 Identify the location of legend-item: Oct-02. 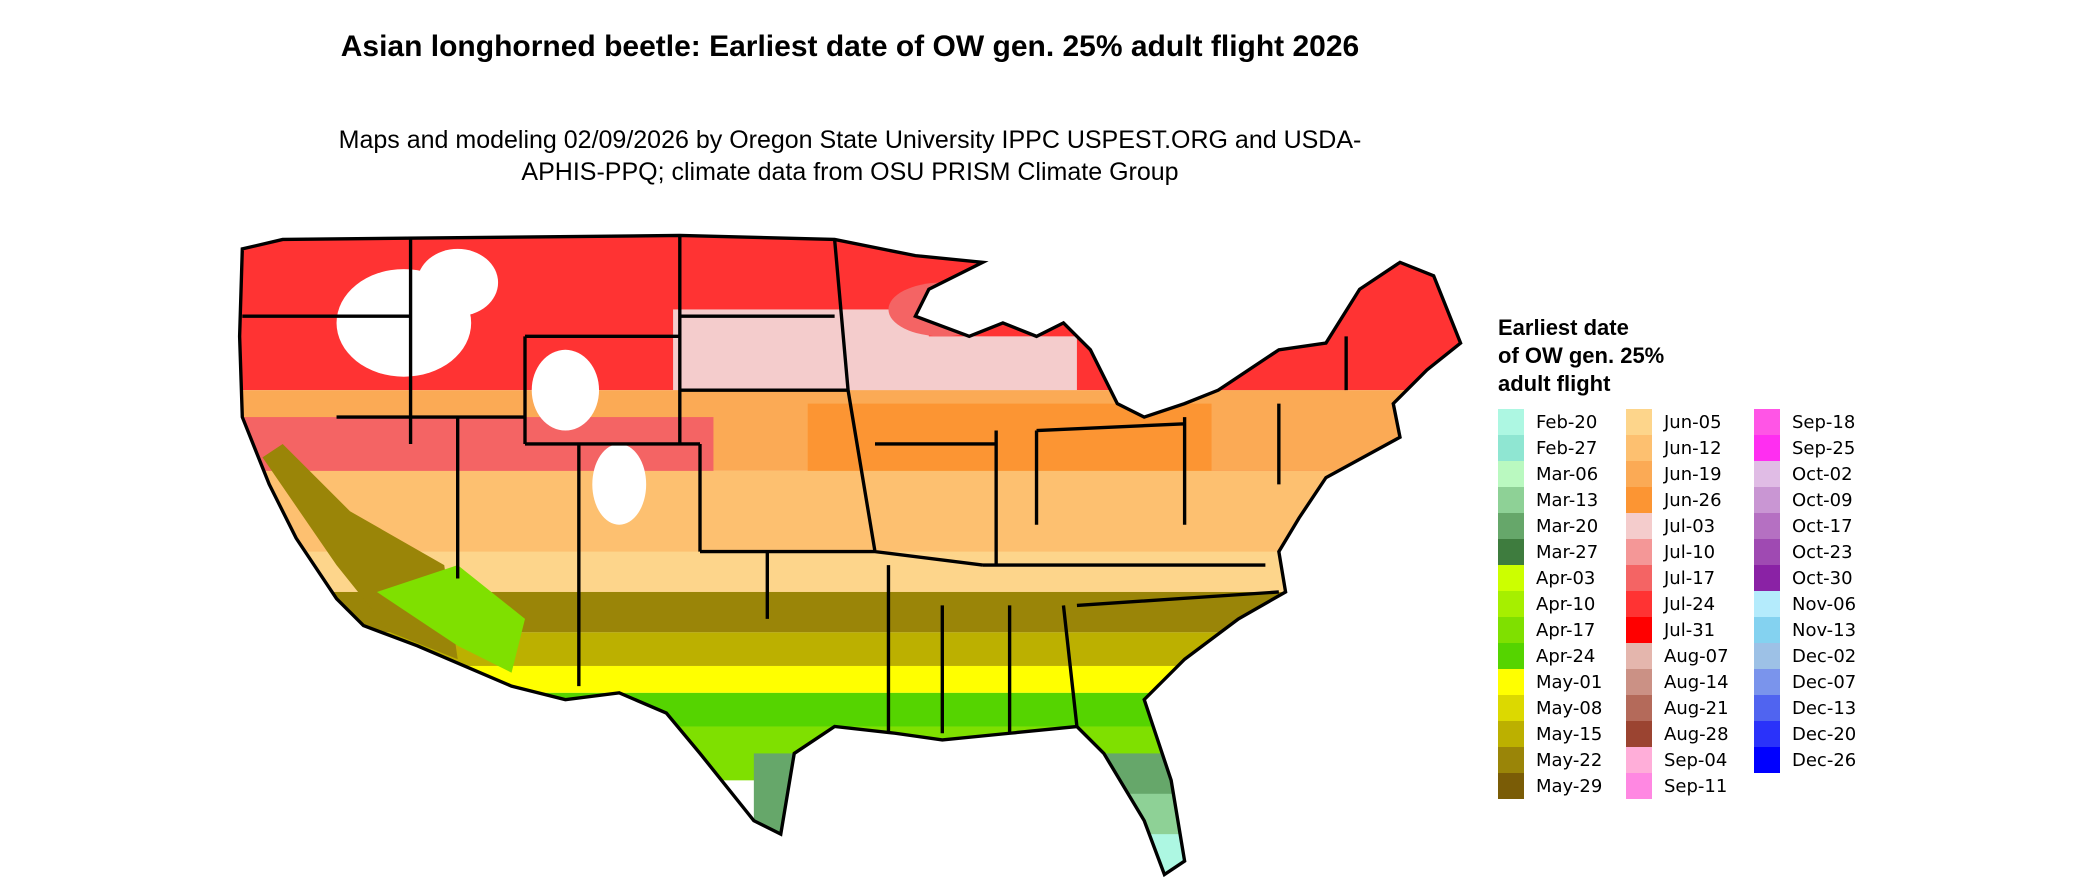
(1805, 474).